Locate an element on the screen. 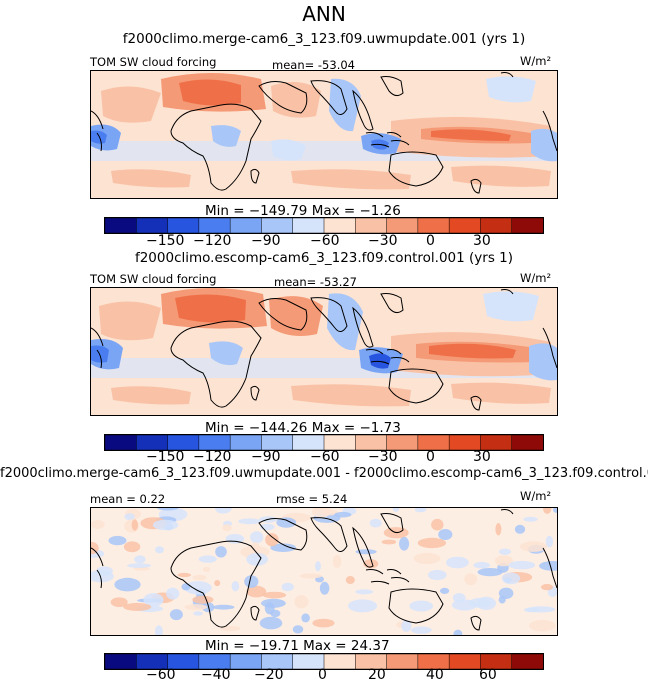  panel-1-map-plot is located at coordinates (324, 134).